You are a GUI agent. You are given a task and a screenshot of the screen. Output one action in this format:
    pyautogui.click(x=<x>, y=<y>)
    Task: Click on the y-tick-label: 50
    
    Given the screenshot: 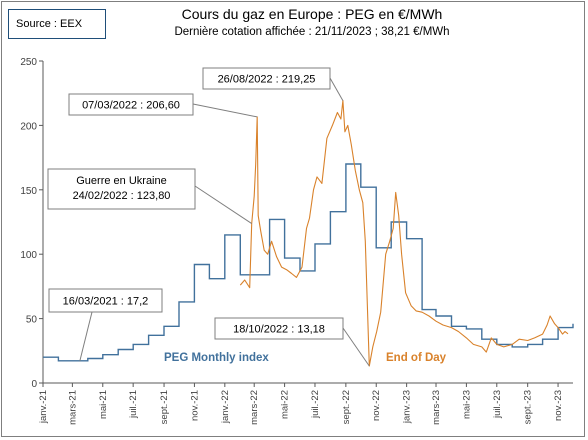 What is the action you would take?
    pyautogui.click(x=32, y=320)
    